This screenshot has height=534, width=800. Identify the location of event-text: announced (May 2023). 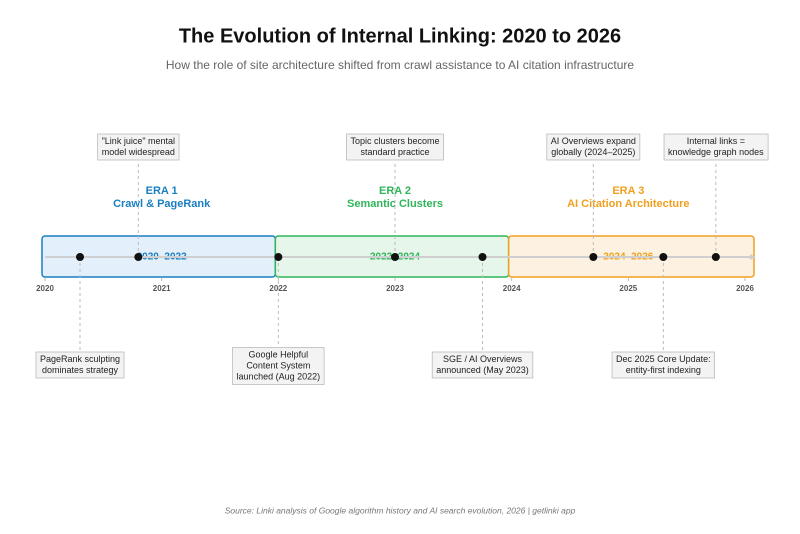
(482, 370).